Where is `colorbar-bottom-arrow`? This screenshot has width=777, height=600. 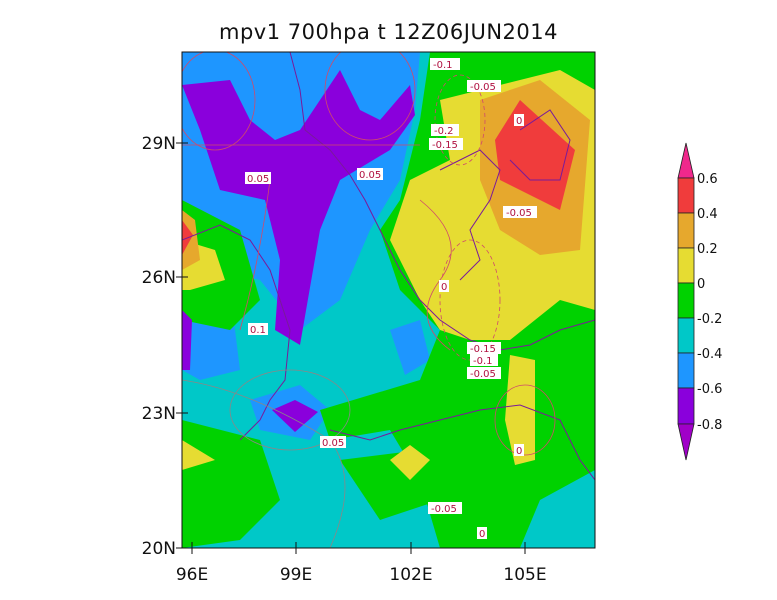 colorbar-bottom-arrow is located at coordinates (686, 442).